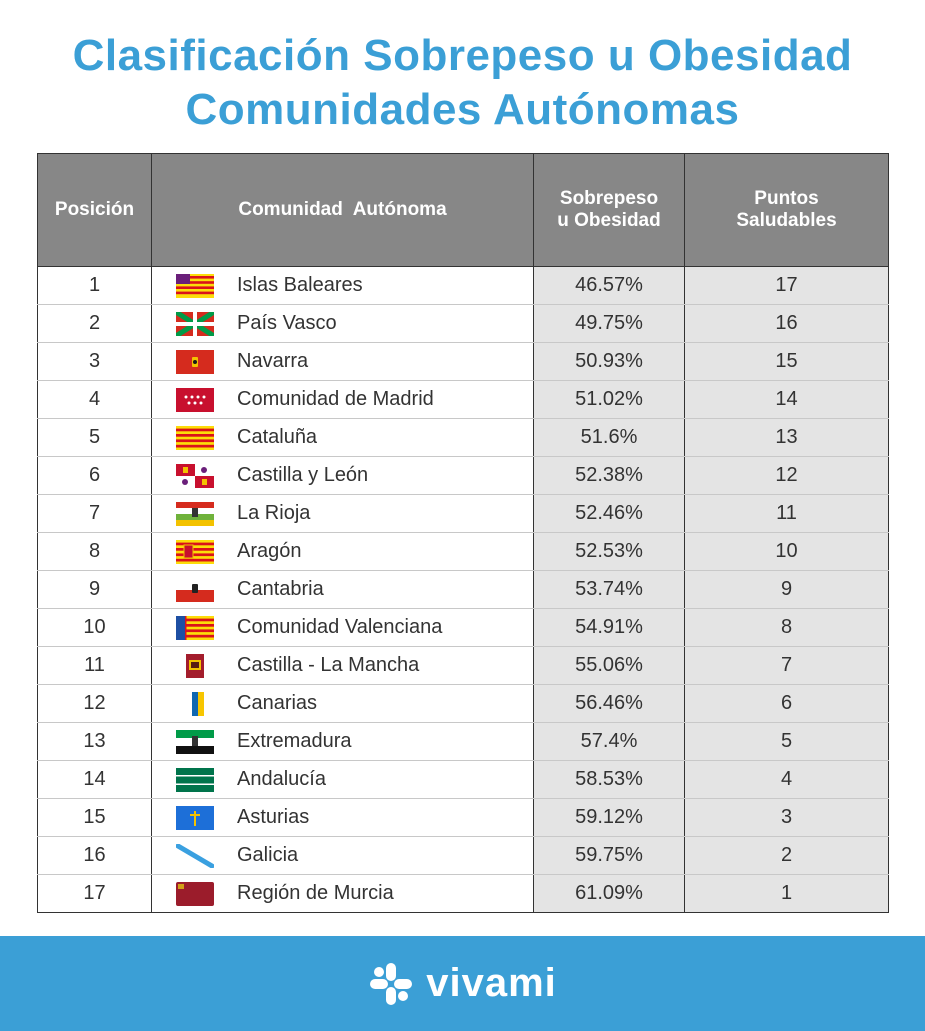 The height and width of the screenshot is (1031, 925). I want to click on cell-obesity-pct: 61.09%, so click(609, 893).